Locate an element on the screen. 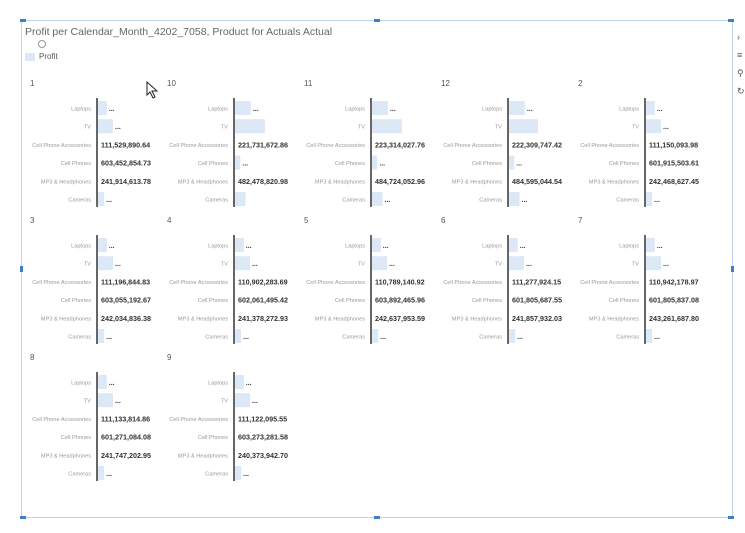 This screenshot has width=745, height=533. resize-handle-bottom-right is located at coordinates (731, 517).